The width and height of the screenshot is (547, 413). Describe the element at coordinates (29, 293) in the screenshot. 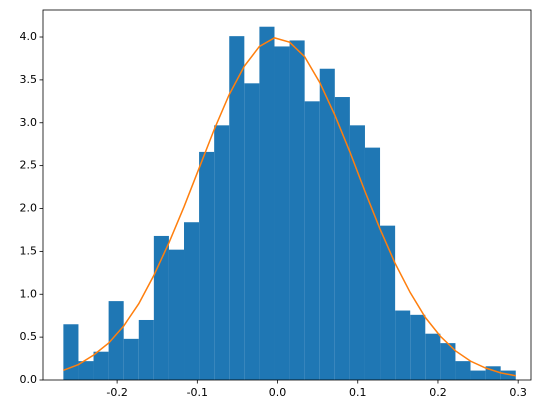

I see `y-tick-label: 1.0` at that location.